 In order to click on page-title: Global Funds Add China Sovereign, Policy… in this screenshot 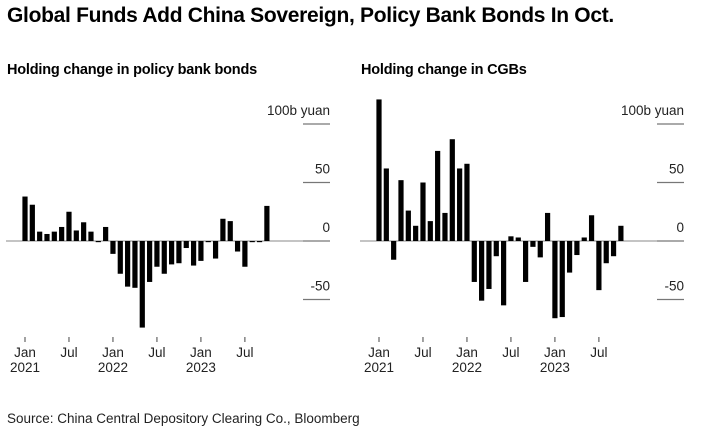, I will do `click(310, 15)`.